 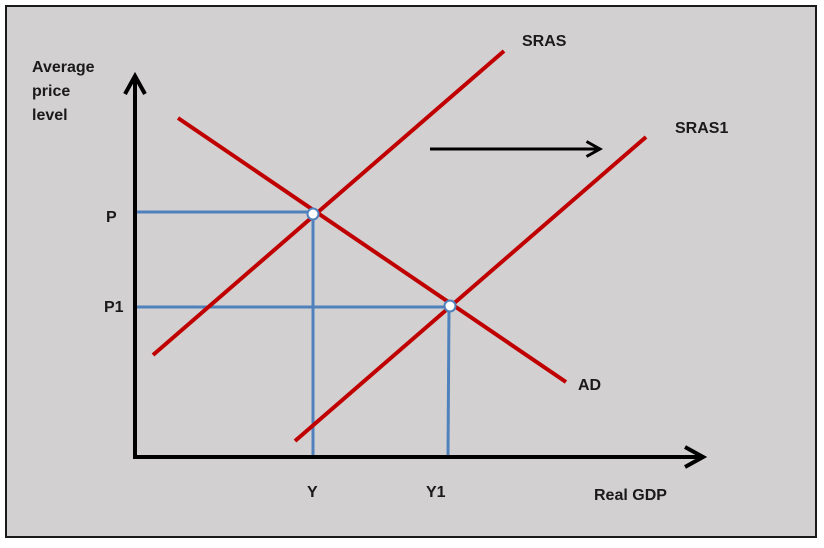 What do you see at coordinates (448, 382) in the screenshot?
I see `guide-y1-vertical` at bounding box center [448, 382].